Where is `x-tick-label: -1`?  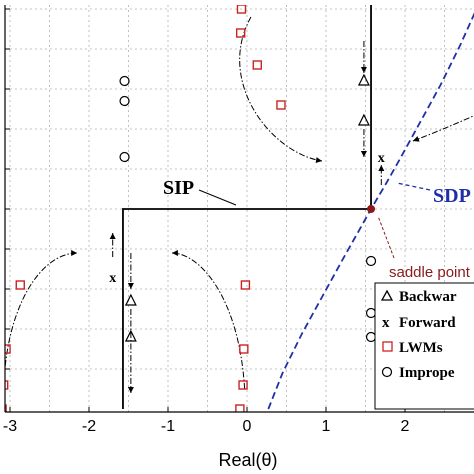
x-tick-label: -1 is located at coordinates (168, 426).